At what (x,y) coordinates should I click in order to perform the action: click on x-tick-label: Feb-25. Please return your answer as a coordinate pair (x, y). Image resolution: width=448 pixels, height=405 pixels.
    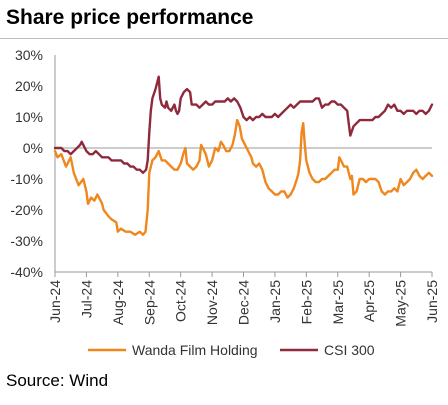
    Looking at the image, I should click on (306, 302).